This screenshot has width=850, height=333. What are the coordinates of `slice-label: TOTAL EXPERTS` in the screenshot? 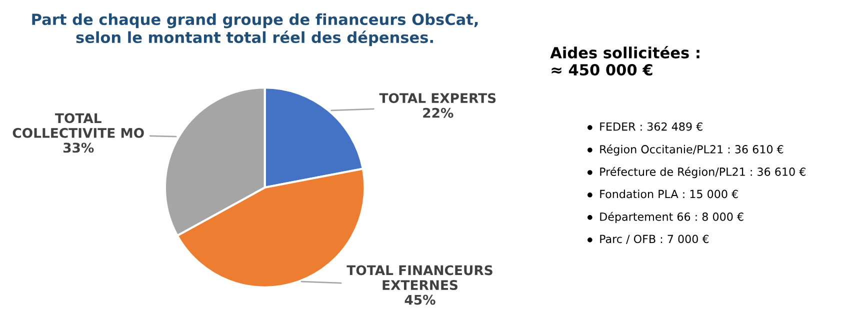 It's located at (437, 98).